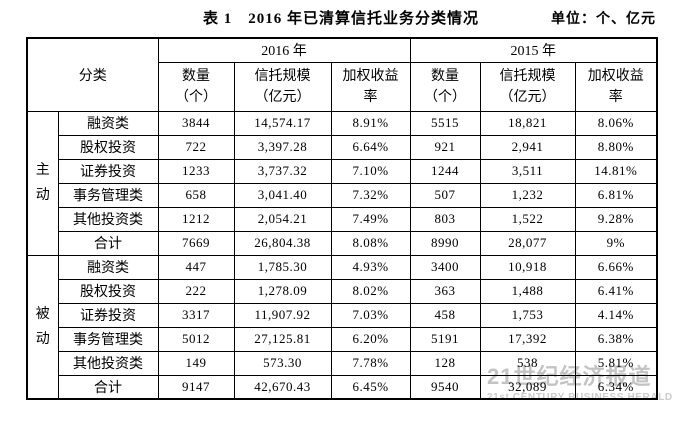  I want to click on value-cell: 7.49%, so click(370, 219).